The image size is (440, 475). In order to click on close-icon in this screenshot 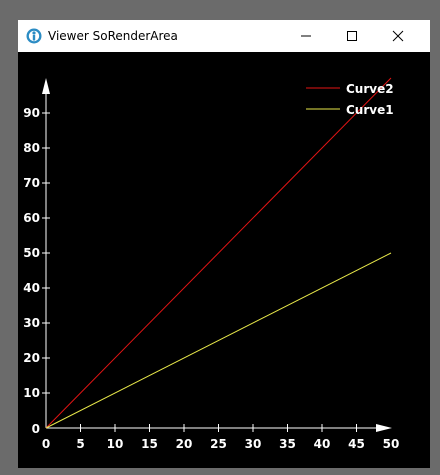, I will do `click(398, 36)`.